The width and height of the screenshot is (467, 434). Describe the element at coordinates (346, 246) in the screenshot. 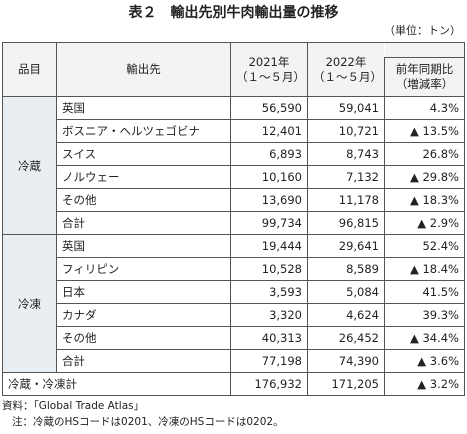

I see `cell: 29,641` at that location.